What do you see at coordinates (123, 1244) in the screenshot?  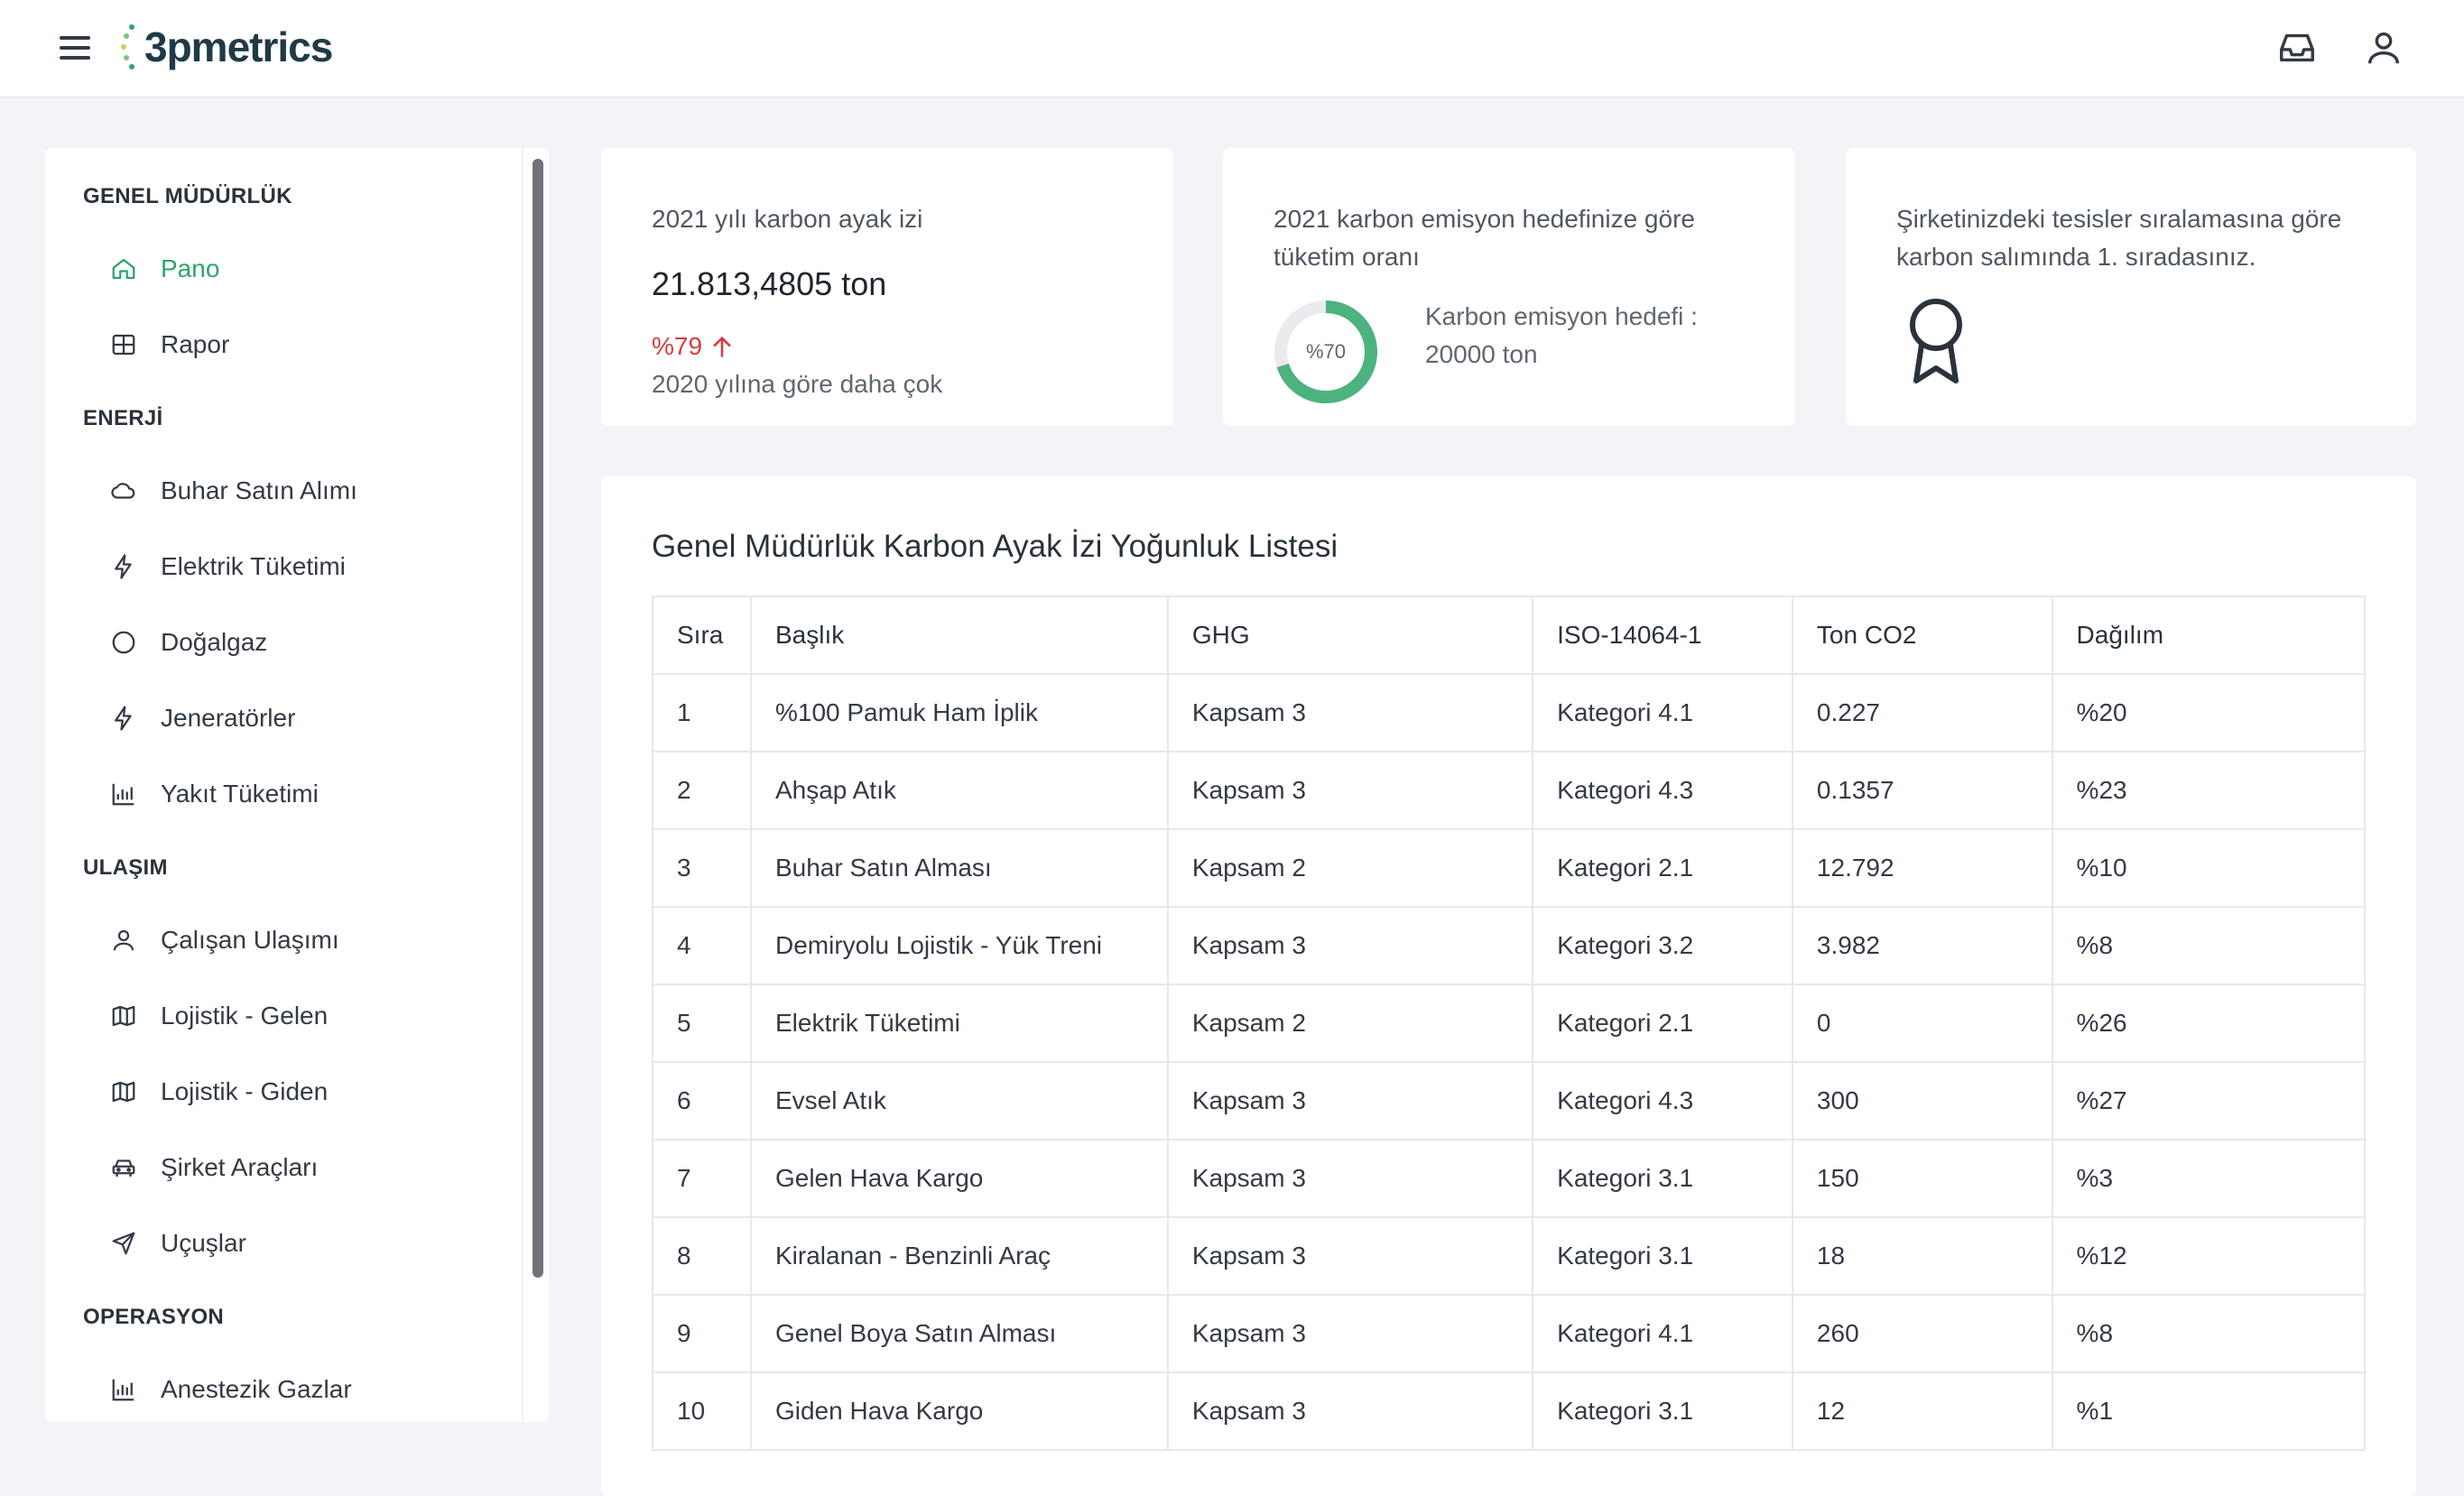 I see `send-icon` at bounding box center [123, 1244].